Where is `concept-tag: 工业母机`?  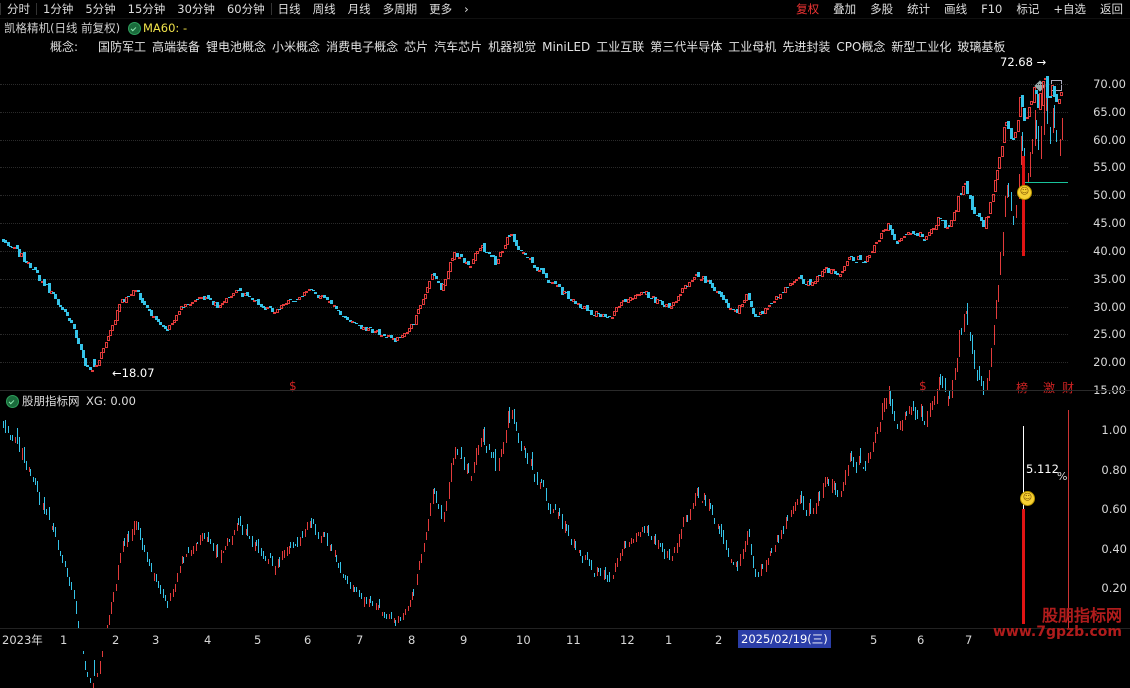
concept-tag: 工业母机 is located at coordinates (752, 47).